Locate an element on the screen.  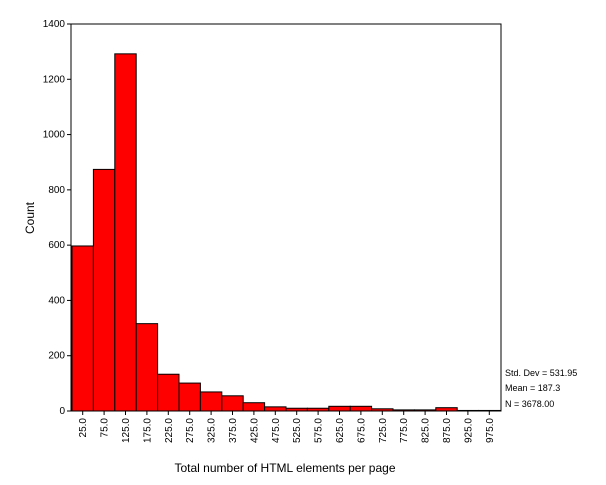
bar-625.0 is located at coordinates (339, 408).